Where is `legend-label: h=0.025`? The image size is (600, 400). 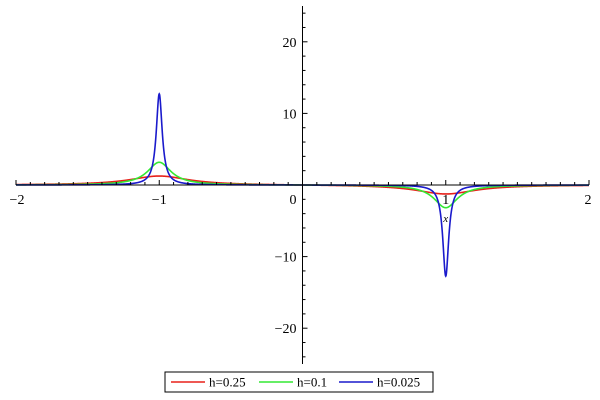 legend-label: h=0.025 is located at coordinates (398, 382).